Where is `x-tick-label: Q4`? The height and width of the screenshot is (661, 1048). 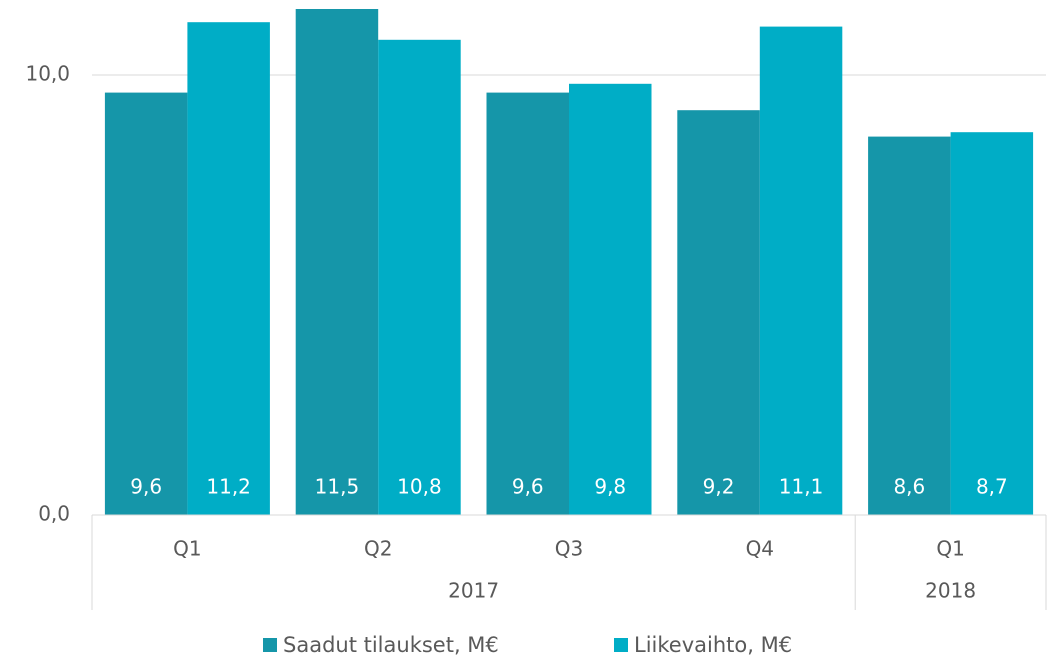 x-tick-label: Q4 is located at coordinates (760, 549).